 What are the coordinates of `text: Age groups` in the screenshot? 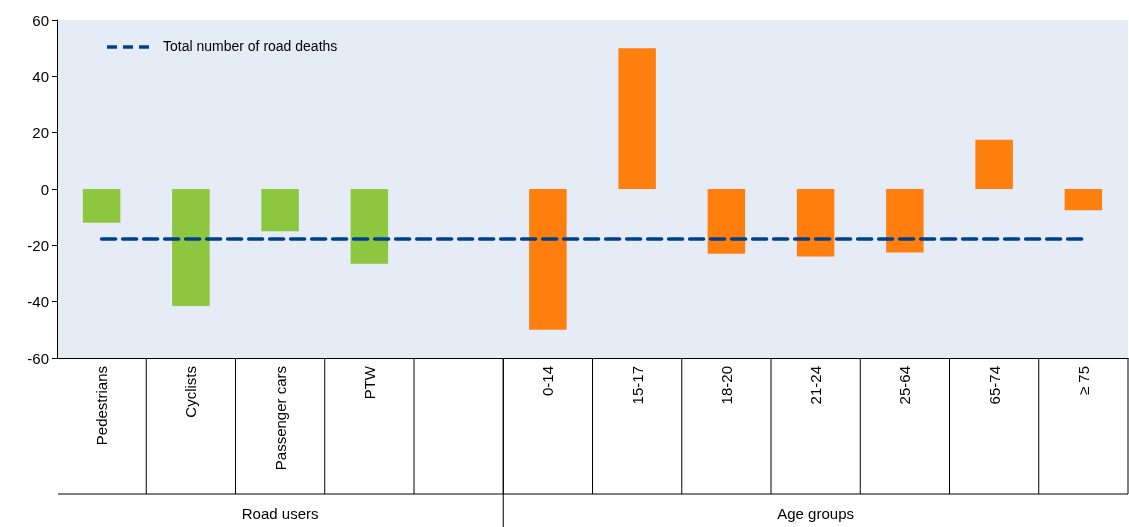 It's located at (815, 513).